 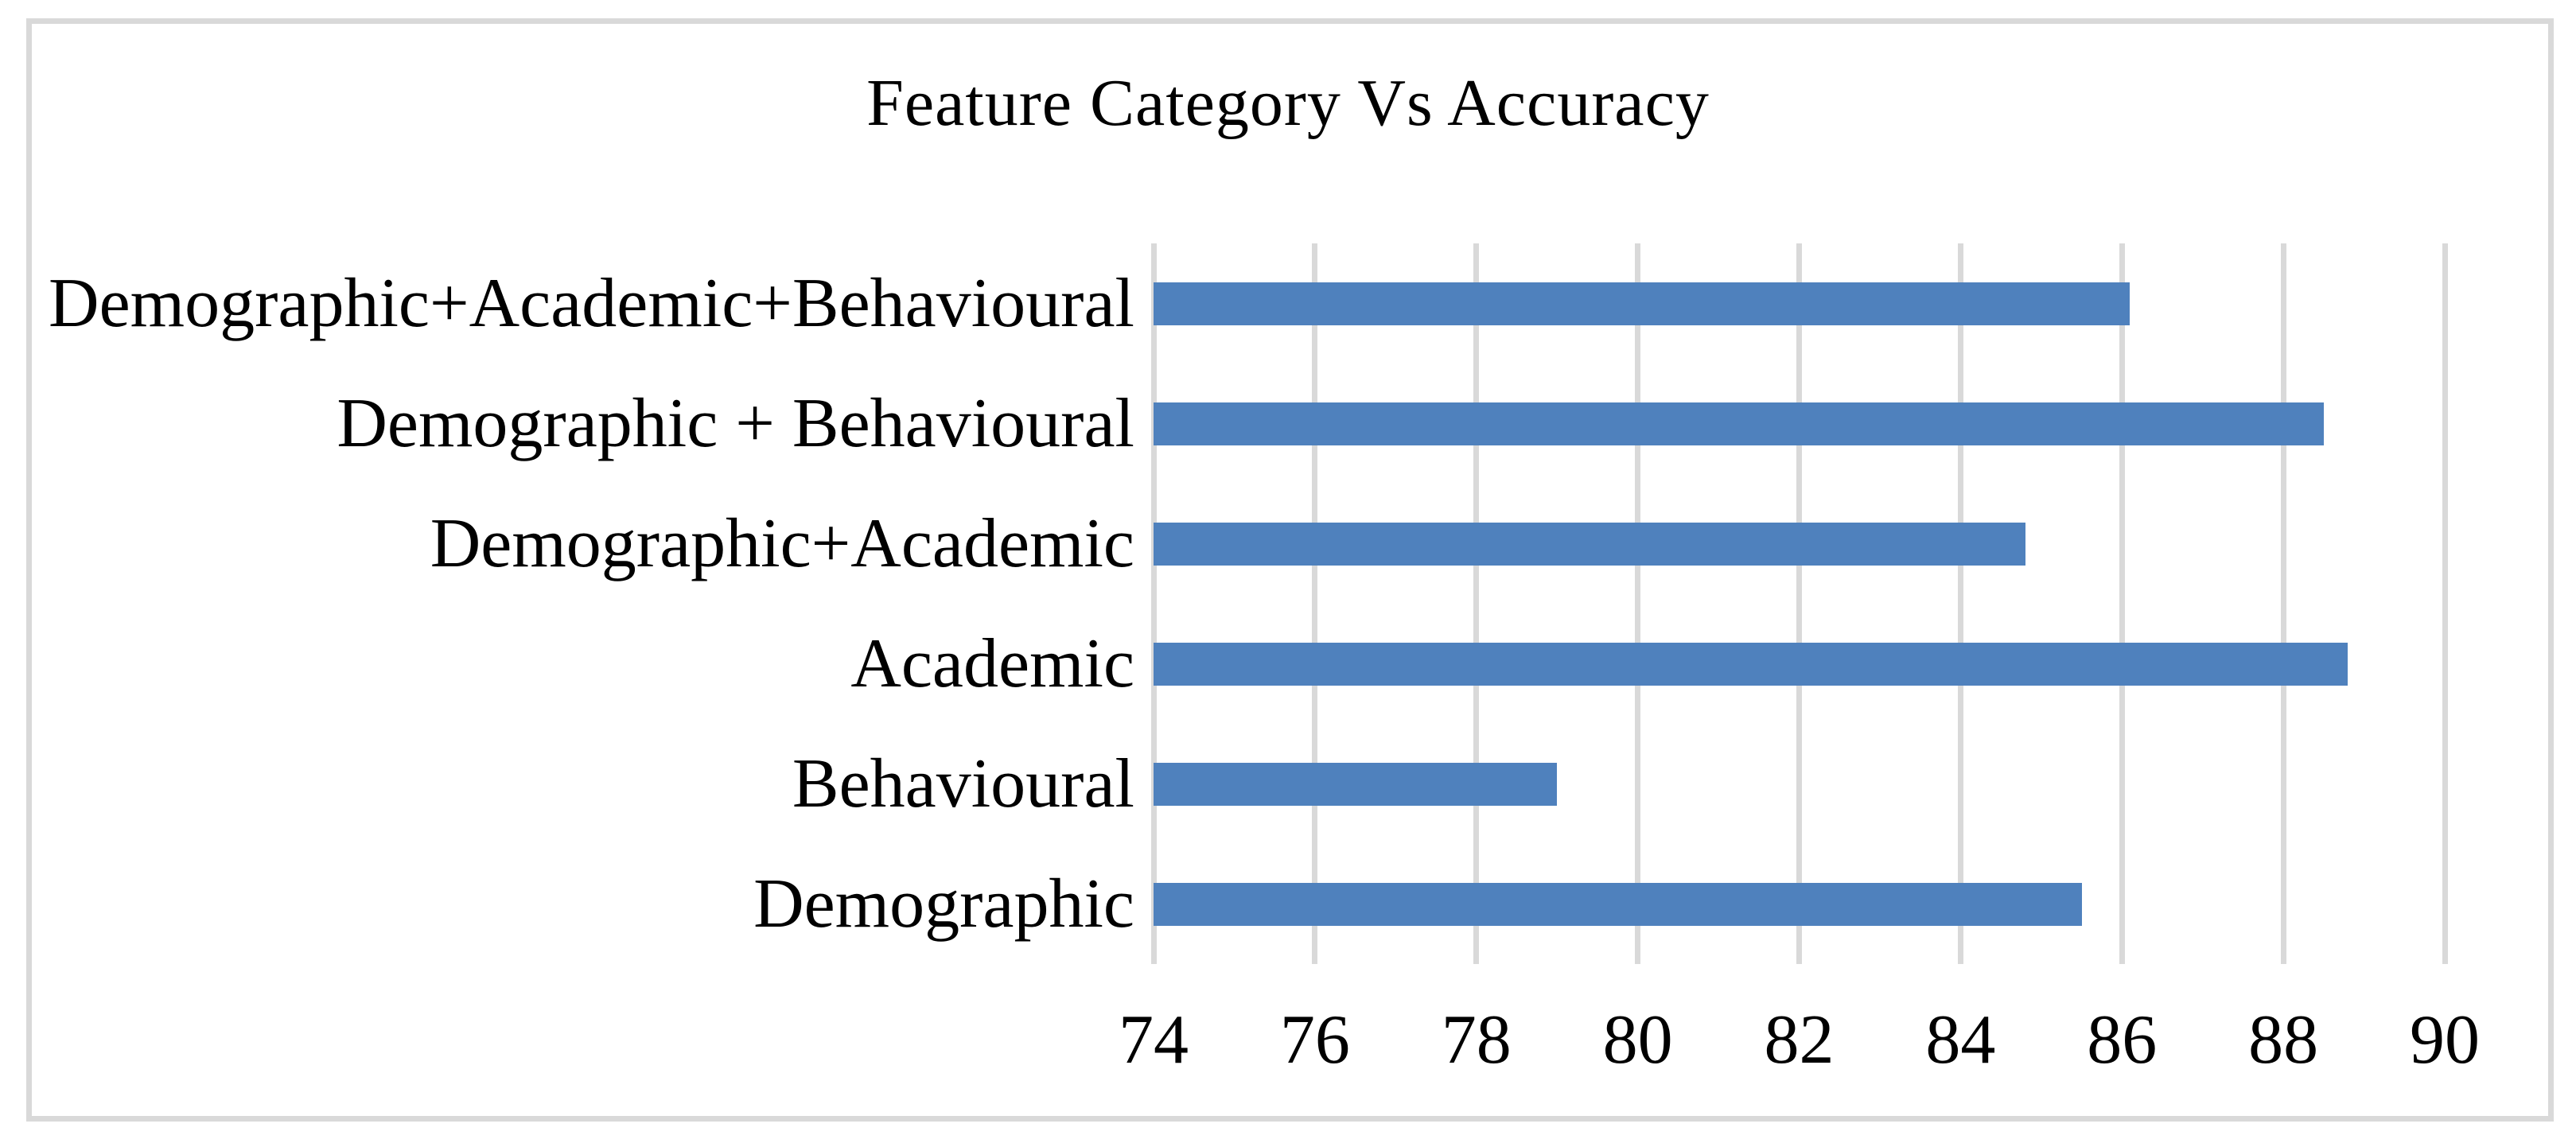 What do you see at coordinates (2445, 1040) in the screenshot?
I see `x-tick-label: 90` at bounding box center [2445, 1040].